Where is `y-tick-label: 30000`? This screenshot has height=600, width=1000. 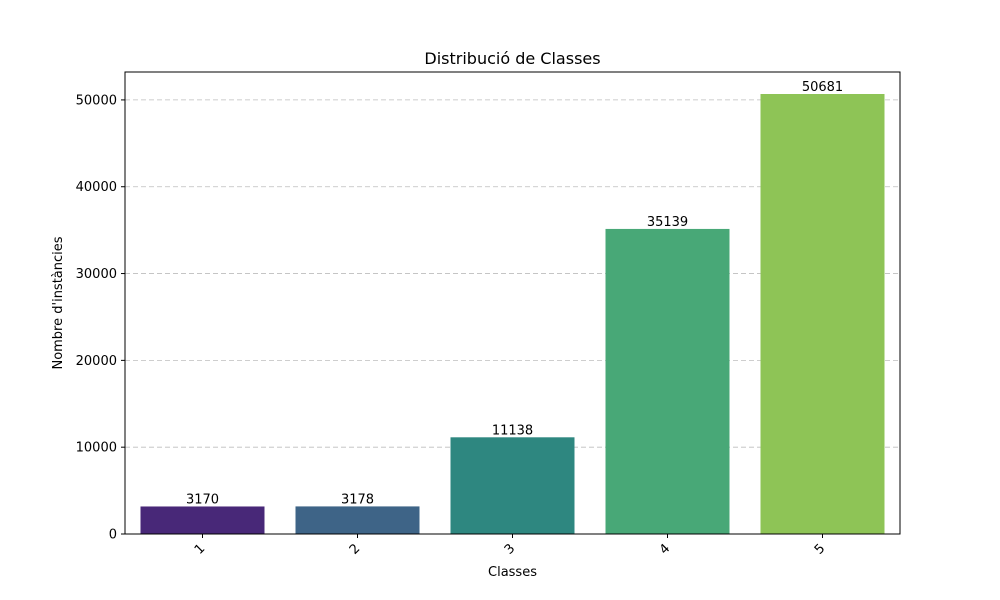
y-tick-label: 30000 is located at coordinates (96, 274).